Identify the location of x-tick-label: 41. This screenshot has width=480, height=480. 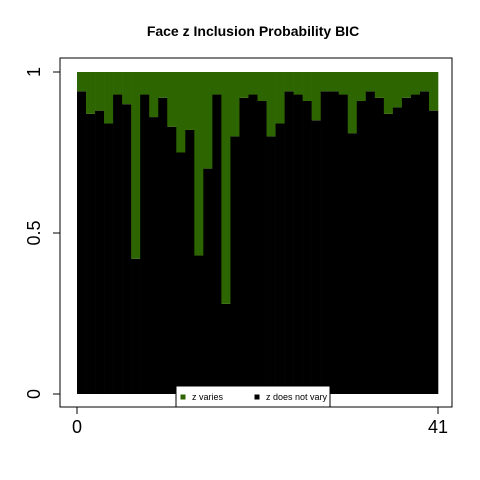
(438, 427).